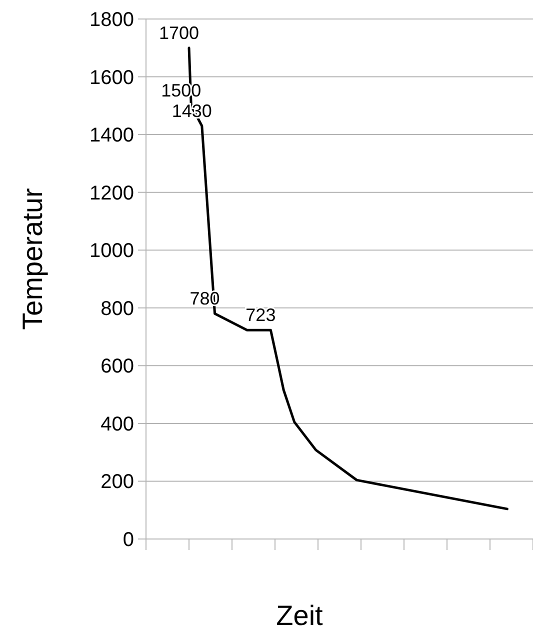  Describe the element at coordinates (117, 367) in the screenshot. I see `y-tick-label: 600` at that location.